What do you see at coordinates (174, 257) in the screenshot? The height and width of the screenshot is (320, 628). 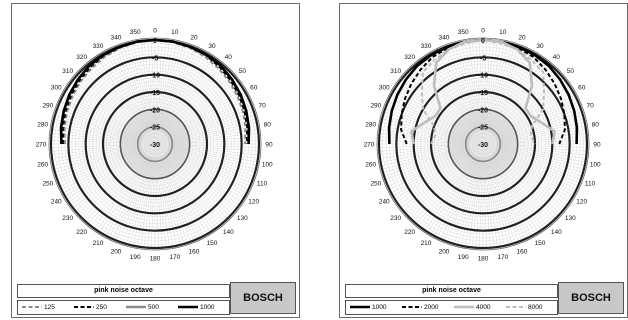 I see `angle-tick-label: 170` at bounding box center [174, 257].